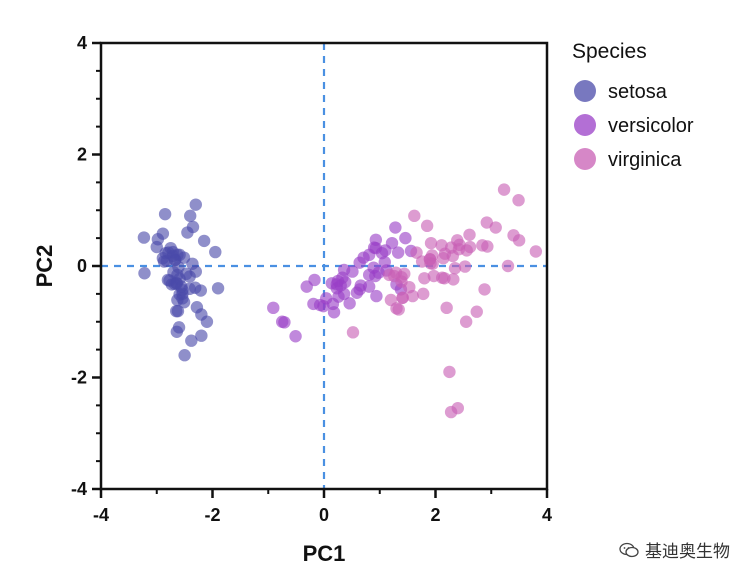  I want to click on watermark-text: 基迪奥生物, so click(687, 552).